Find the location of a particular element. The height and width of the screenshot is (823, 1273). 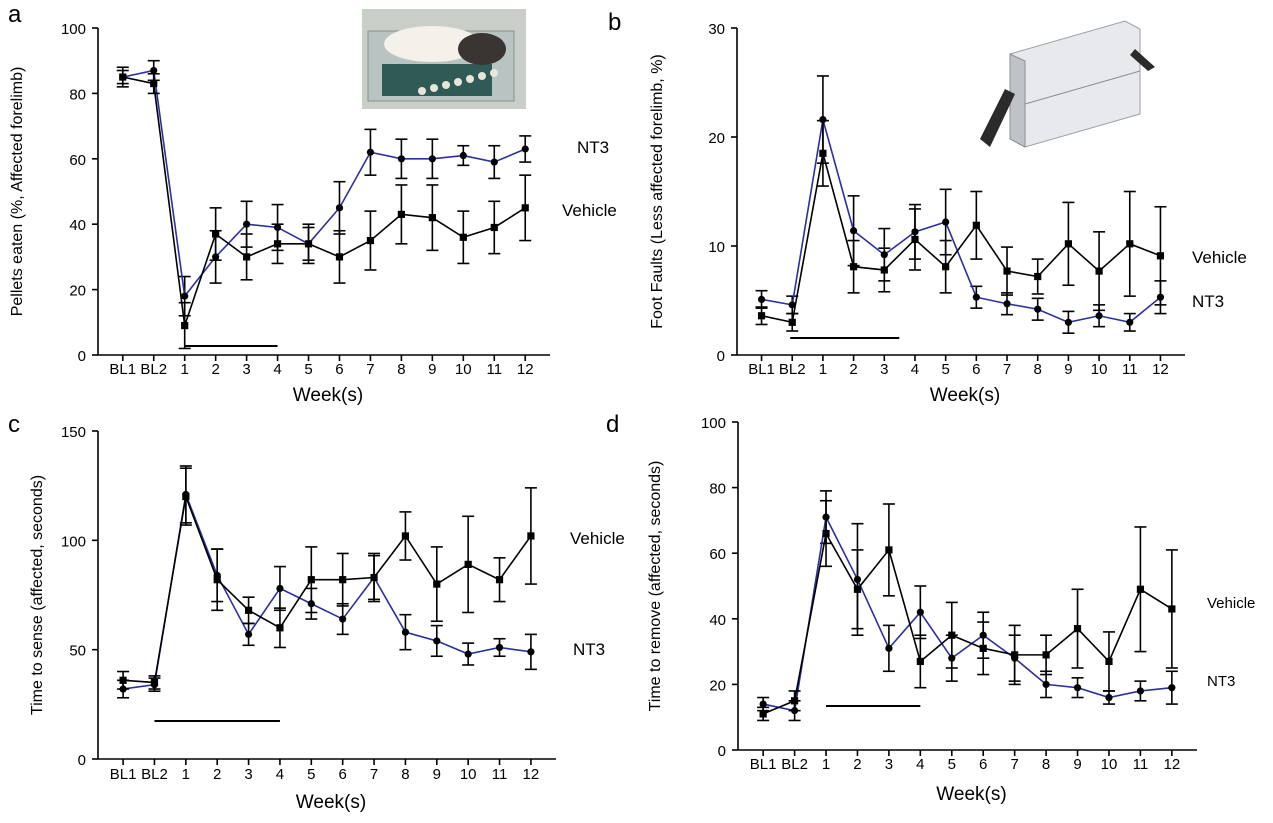

panel-letter: a is located at coordinates (15, 14).